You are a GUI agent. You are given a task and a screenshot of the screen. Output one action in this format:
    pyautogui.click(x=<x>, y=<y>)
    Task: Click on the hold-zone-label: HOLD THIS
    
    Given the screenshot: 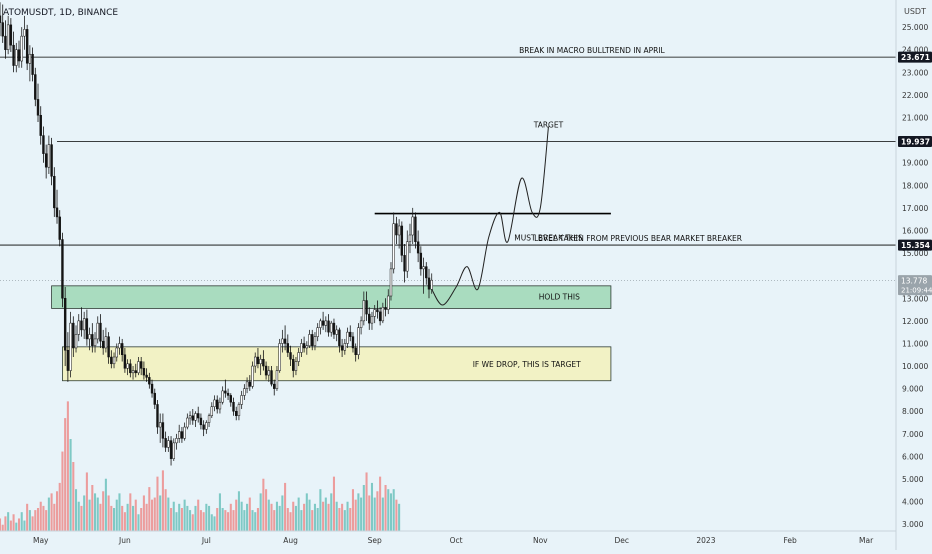 What is the action you would take?
    pyautogui.click(x=559, y=296)
    